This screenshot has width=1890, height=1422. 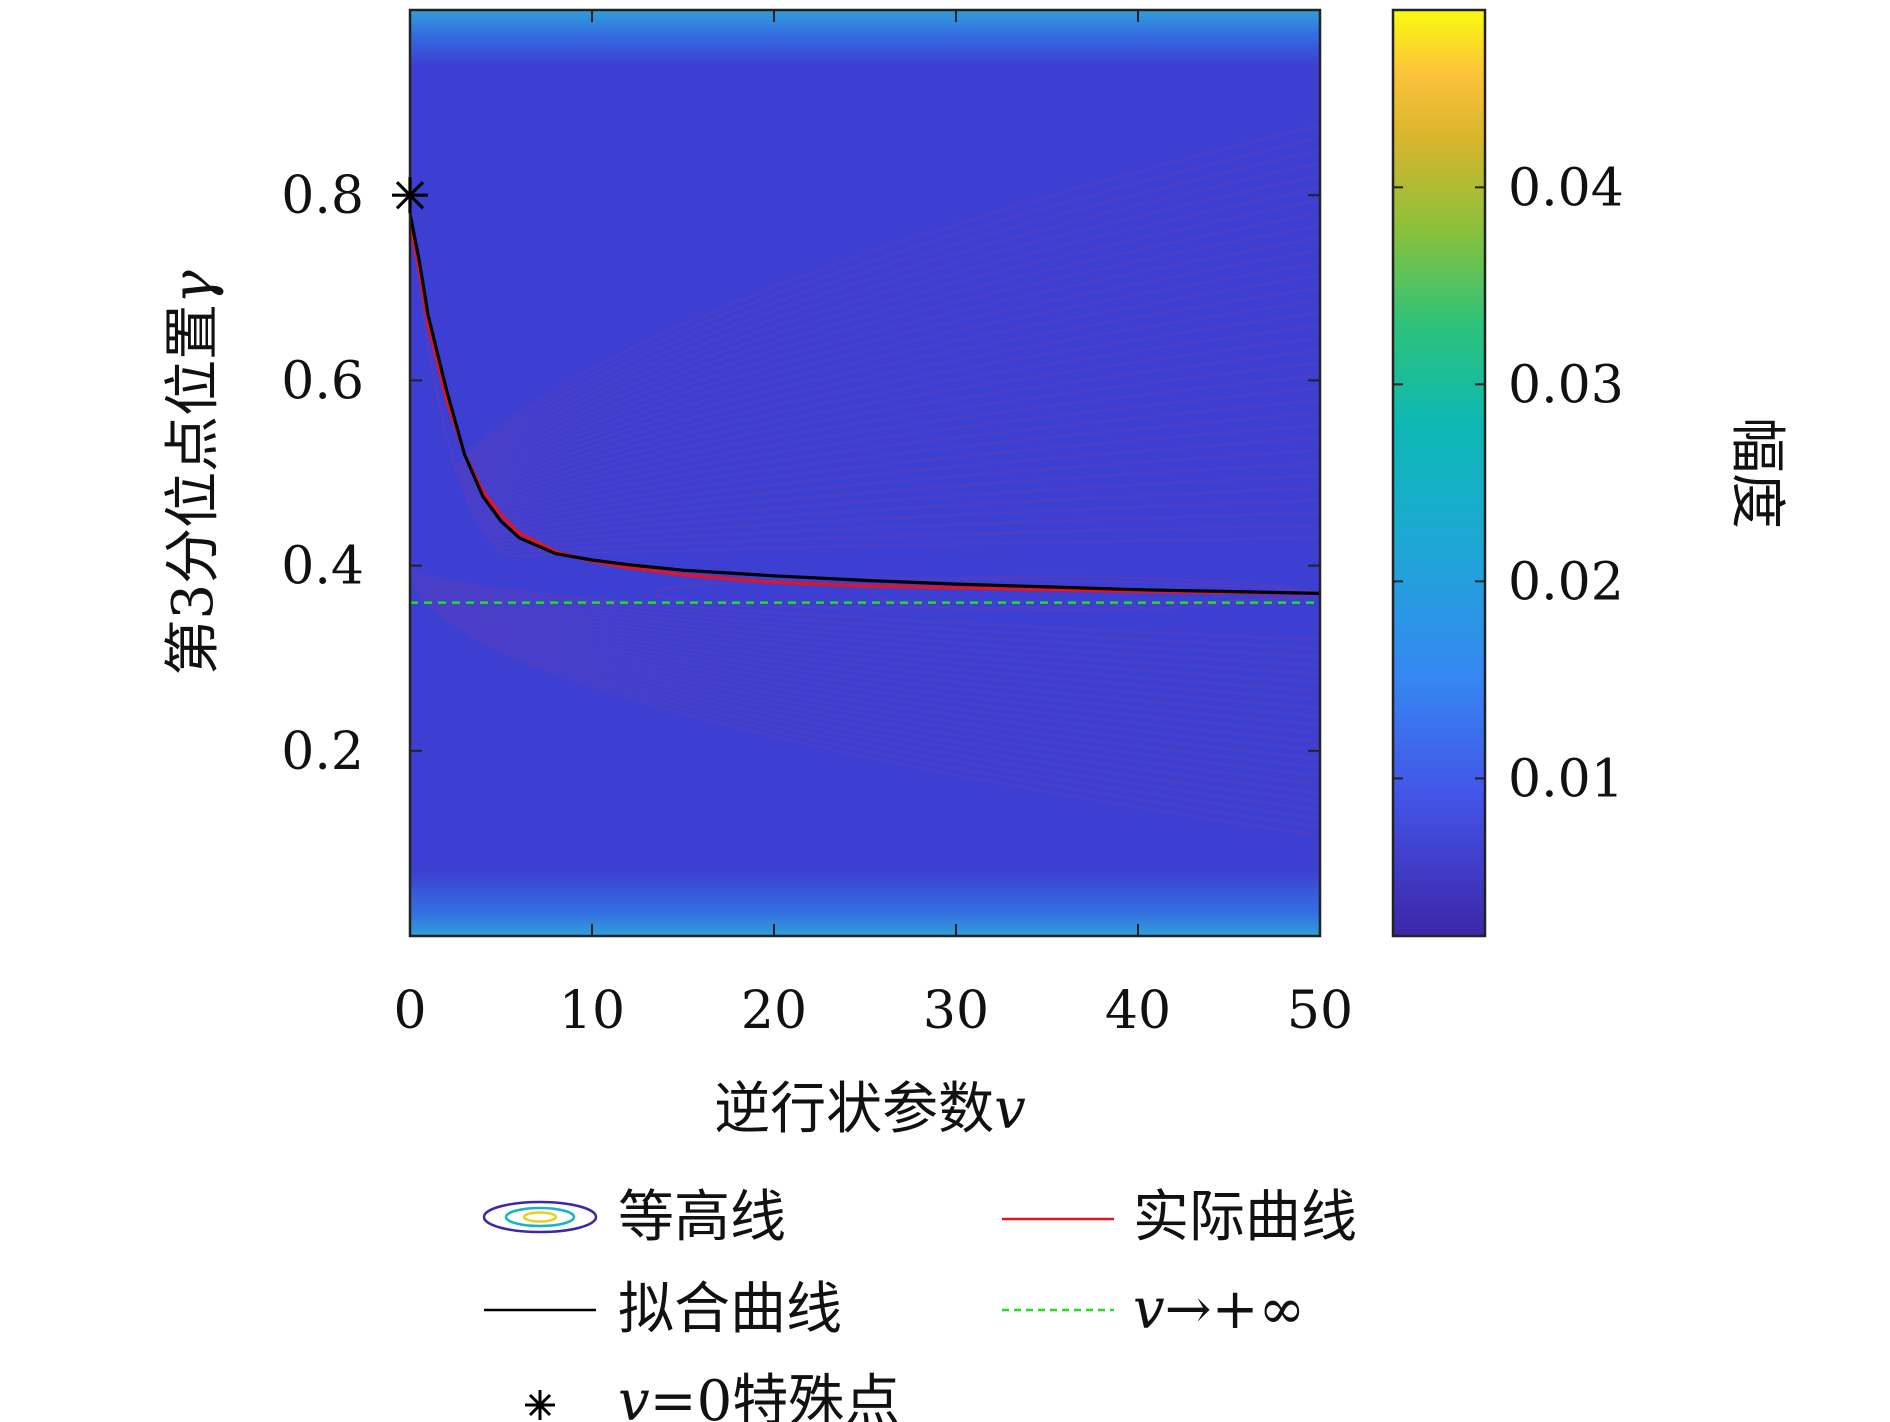 What do you see at coordinates (870, 1109) in the screenshot?
I see `x-axis-title: 逆行状参数v` at bounding box center [870, 1109].